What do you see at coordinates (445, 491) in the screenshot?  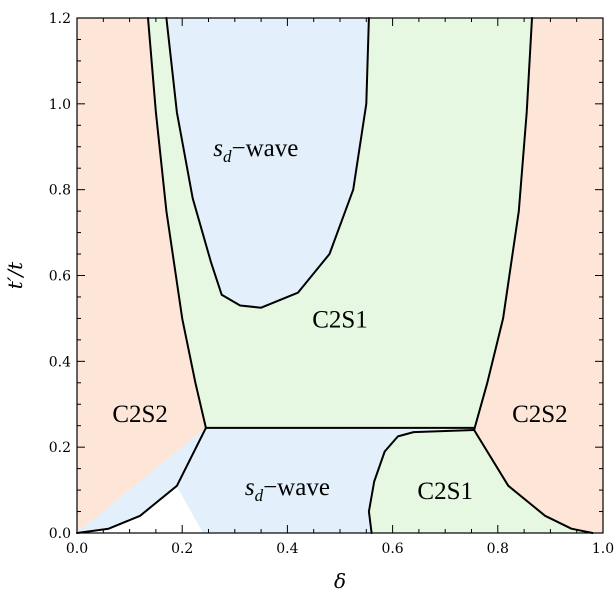 I see `region-label-3: C2S1` at bounding box center [445, 491].